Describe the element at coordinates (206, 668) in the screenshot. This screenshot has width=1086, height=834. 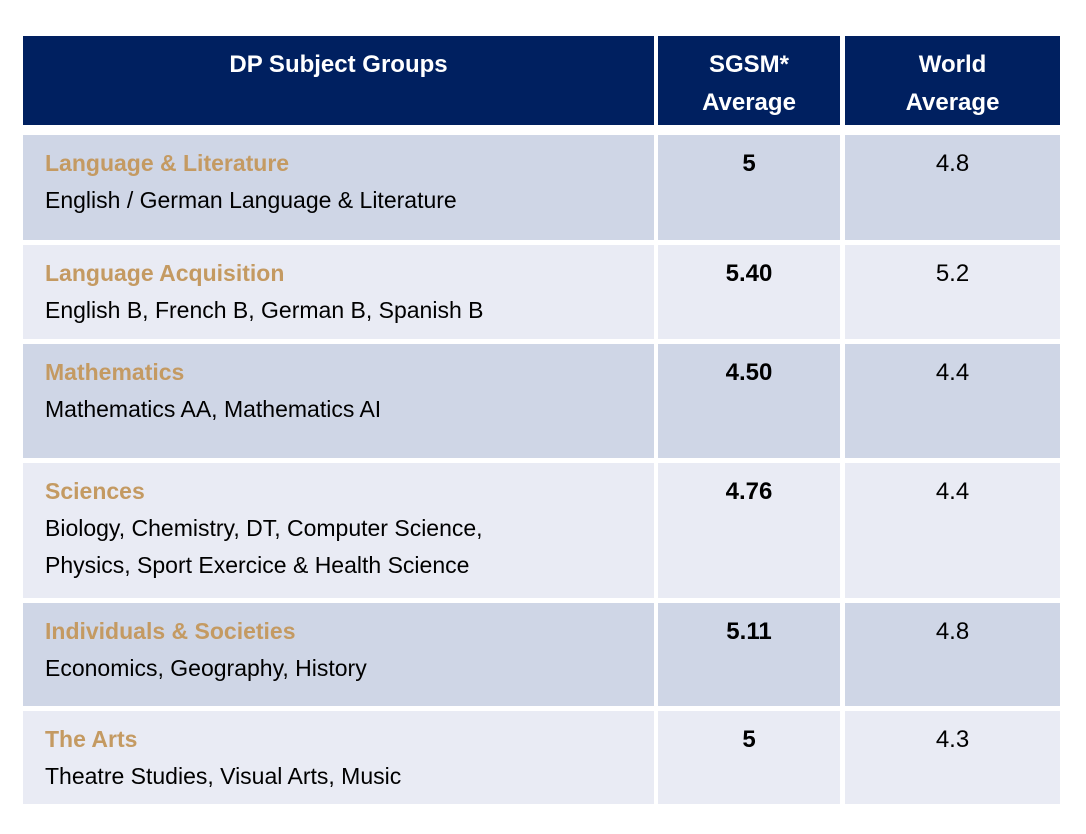
I see `subject-list: Economics, Geography, History` at that location.